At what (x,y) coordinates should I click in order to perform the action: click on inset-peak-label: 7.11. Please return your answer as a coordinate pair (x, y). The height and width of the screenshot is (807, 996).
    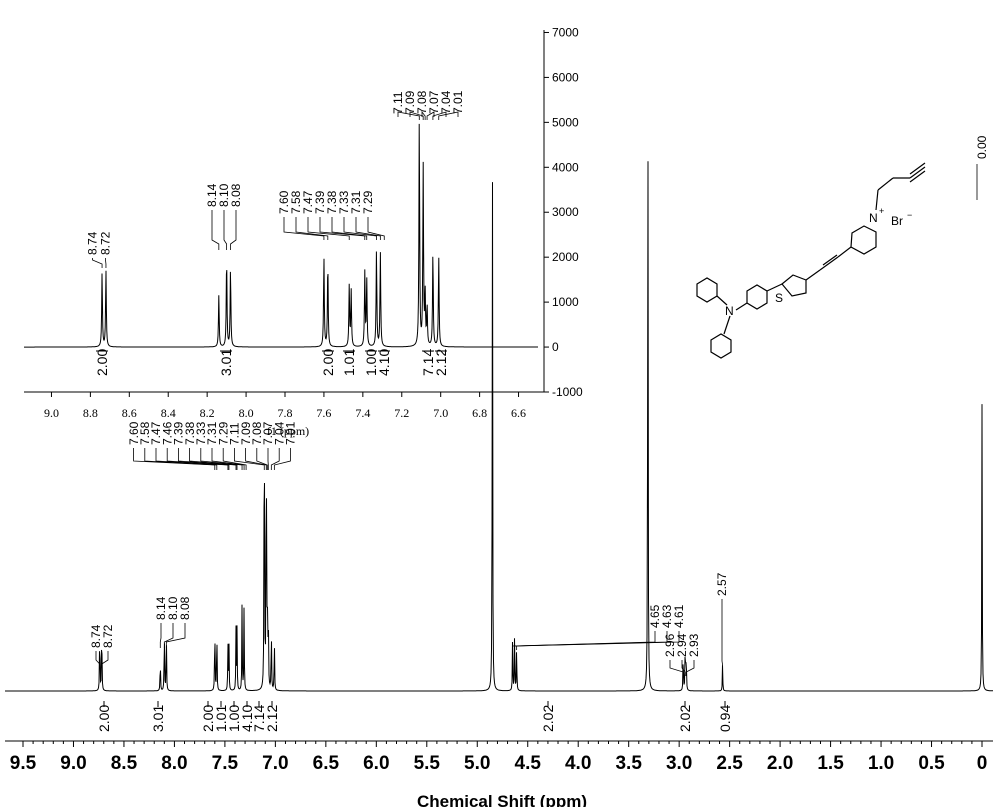
    Looking at the image, I should click on (398, 102).